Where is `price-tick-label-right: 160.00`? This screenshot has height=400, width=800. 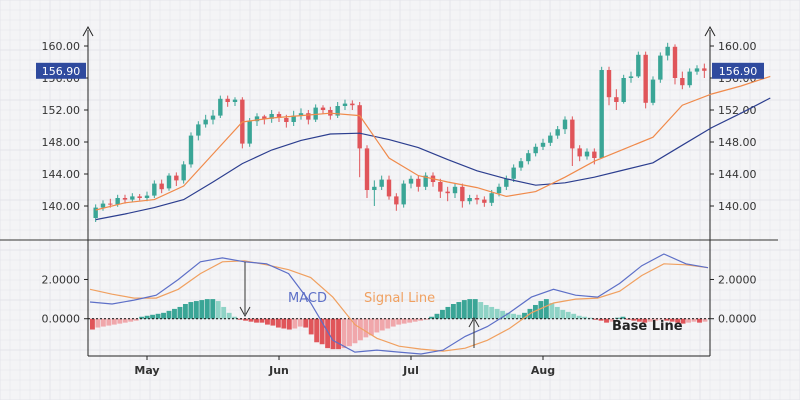
price-tick-label-right: 160.00 is located at coordinates (737, 46).